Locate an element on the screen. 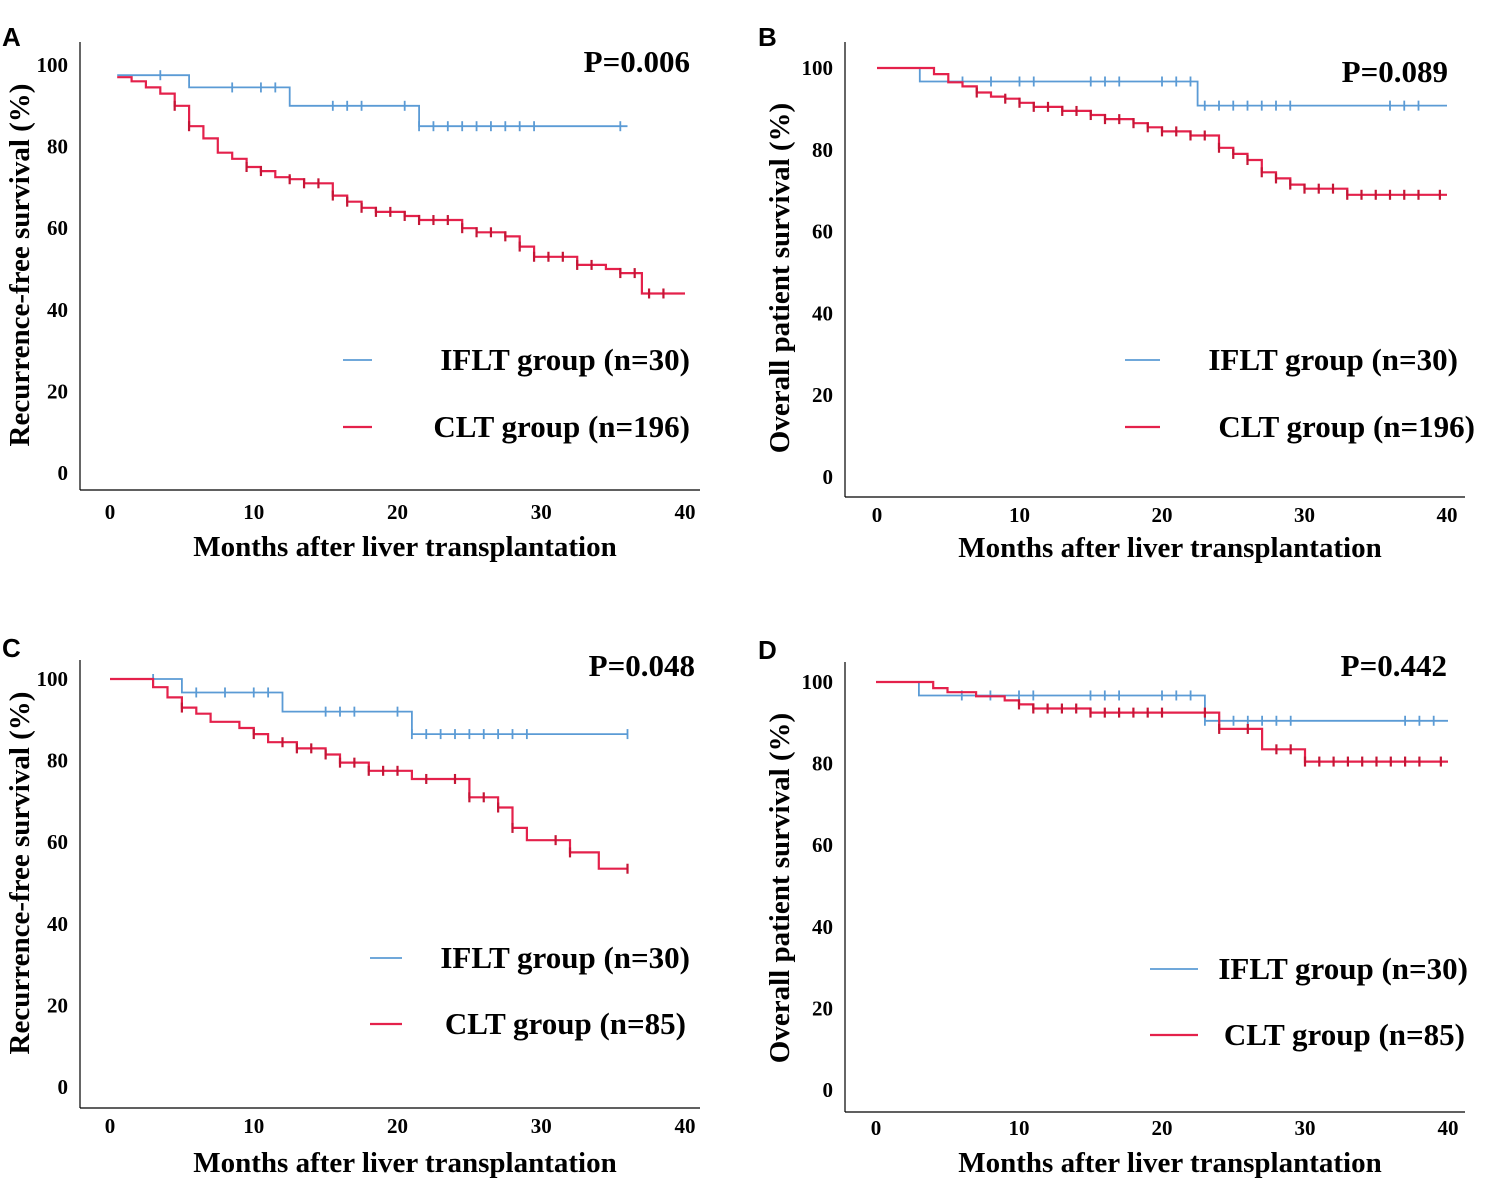 Image resolution: width=1491 pixels, height=1178 pixels. p-value: P=0.048 is located at coordinates (642, 665).